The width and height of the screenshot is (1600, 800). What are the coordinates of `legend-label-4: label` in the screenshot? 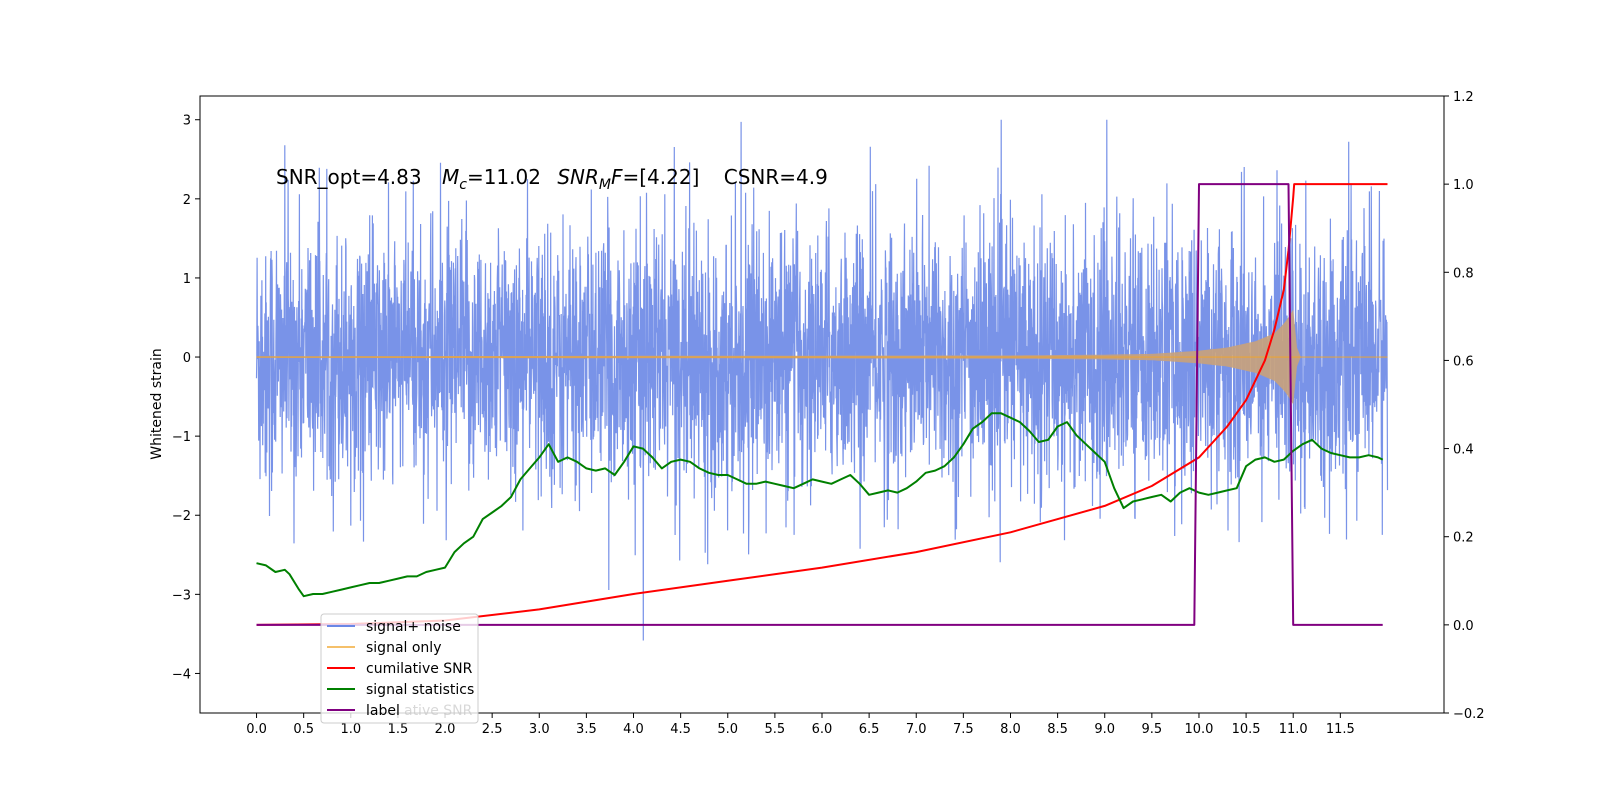 It's located at (383, 711).